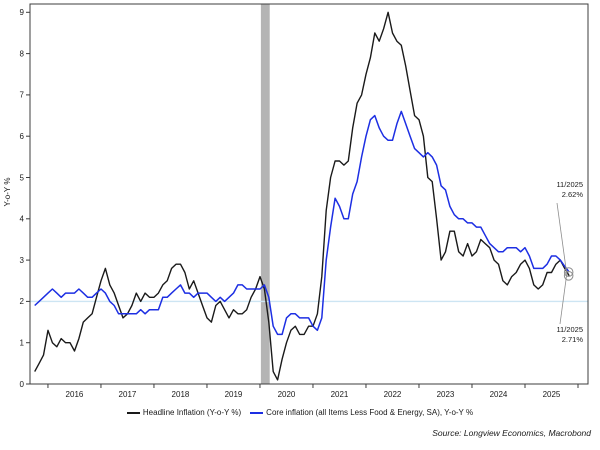 The width and height of the screenshot is (600, 450). I want to click on legend-item-headline: Headline Inflation (Y-o-Y %), so click(184, 412).